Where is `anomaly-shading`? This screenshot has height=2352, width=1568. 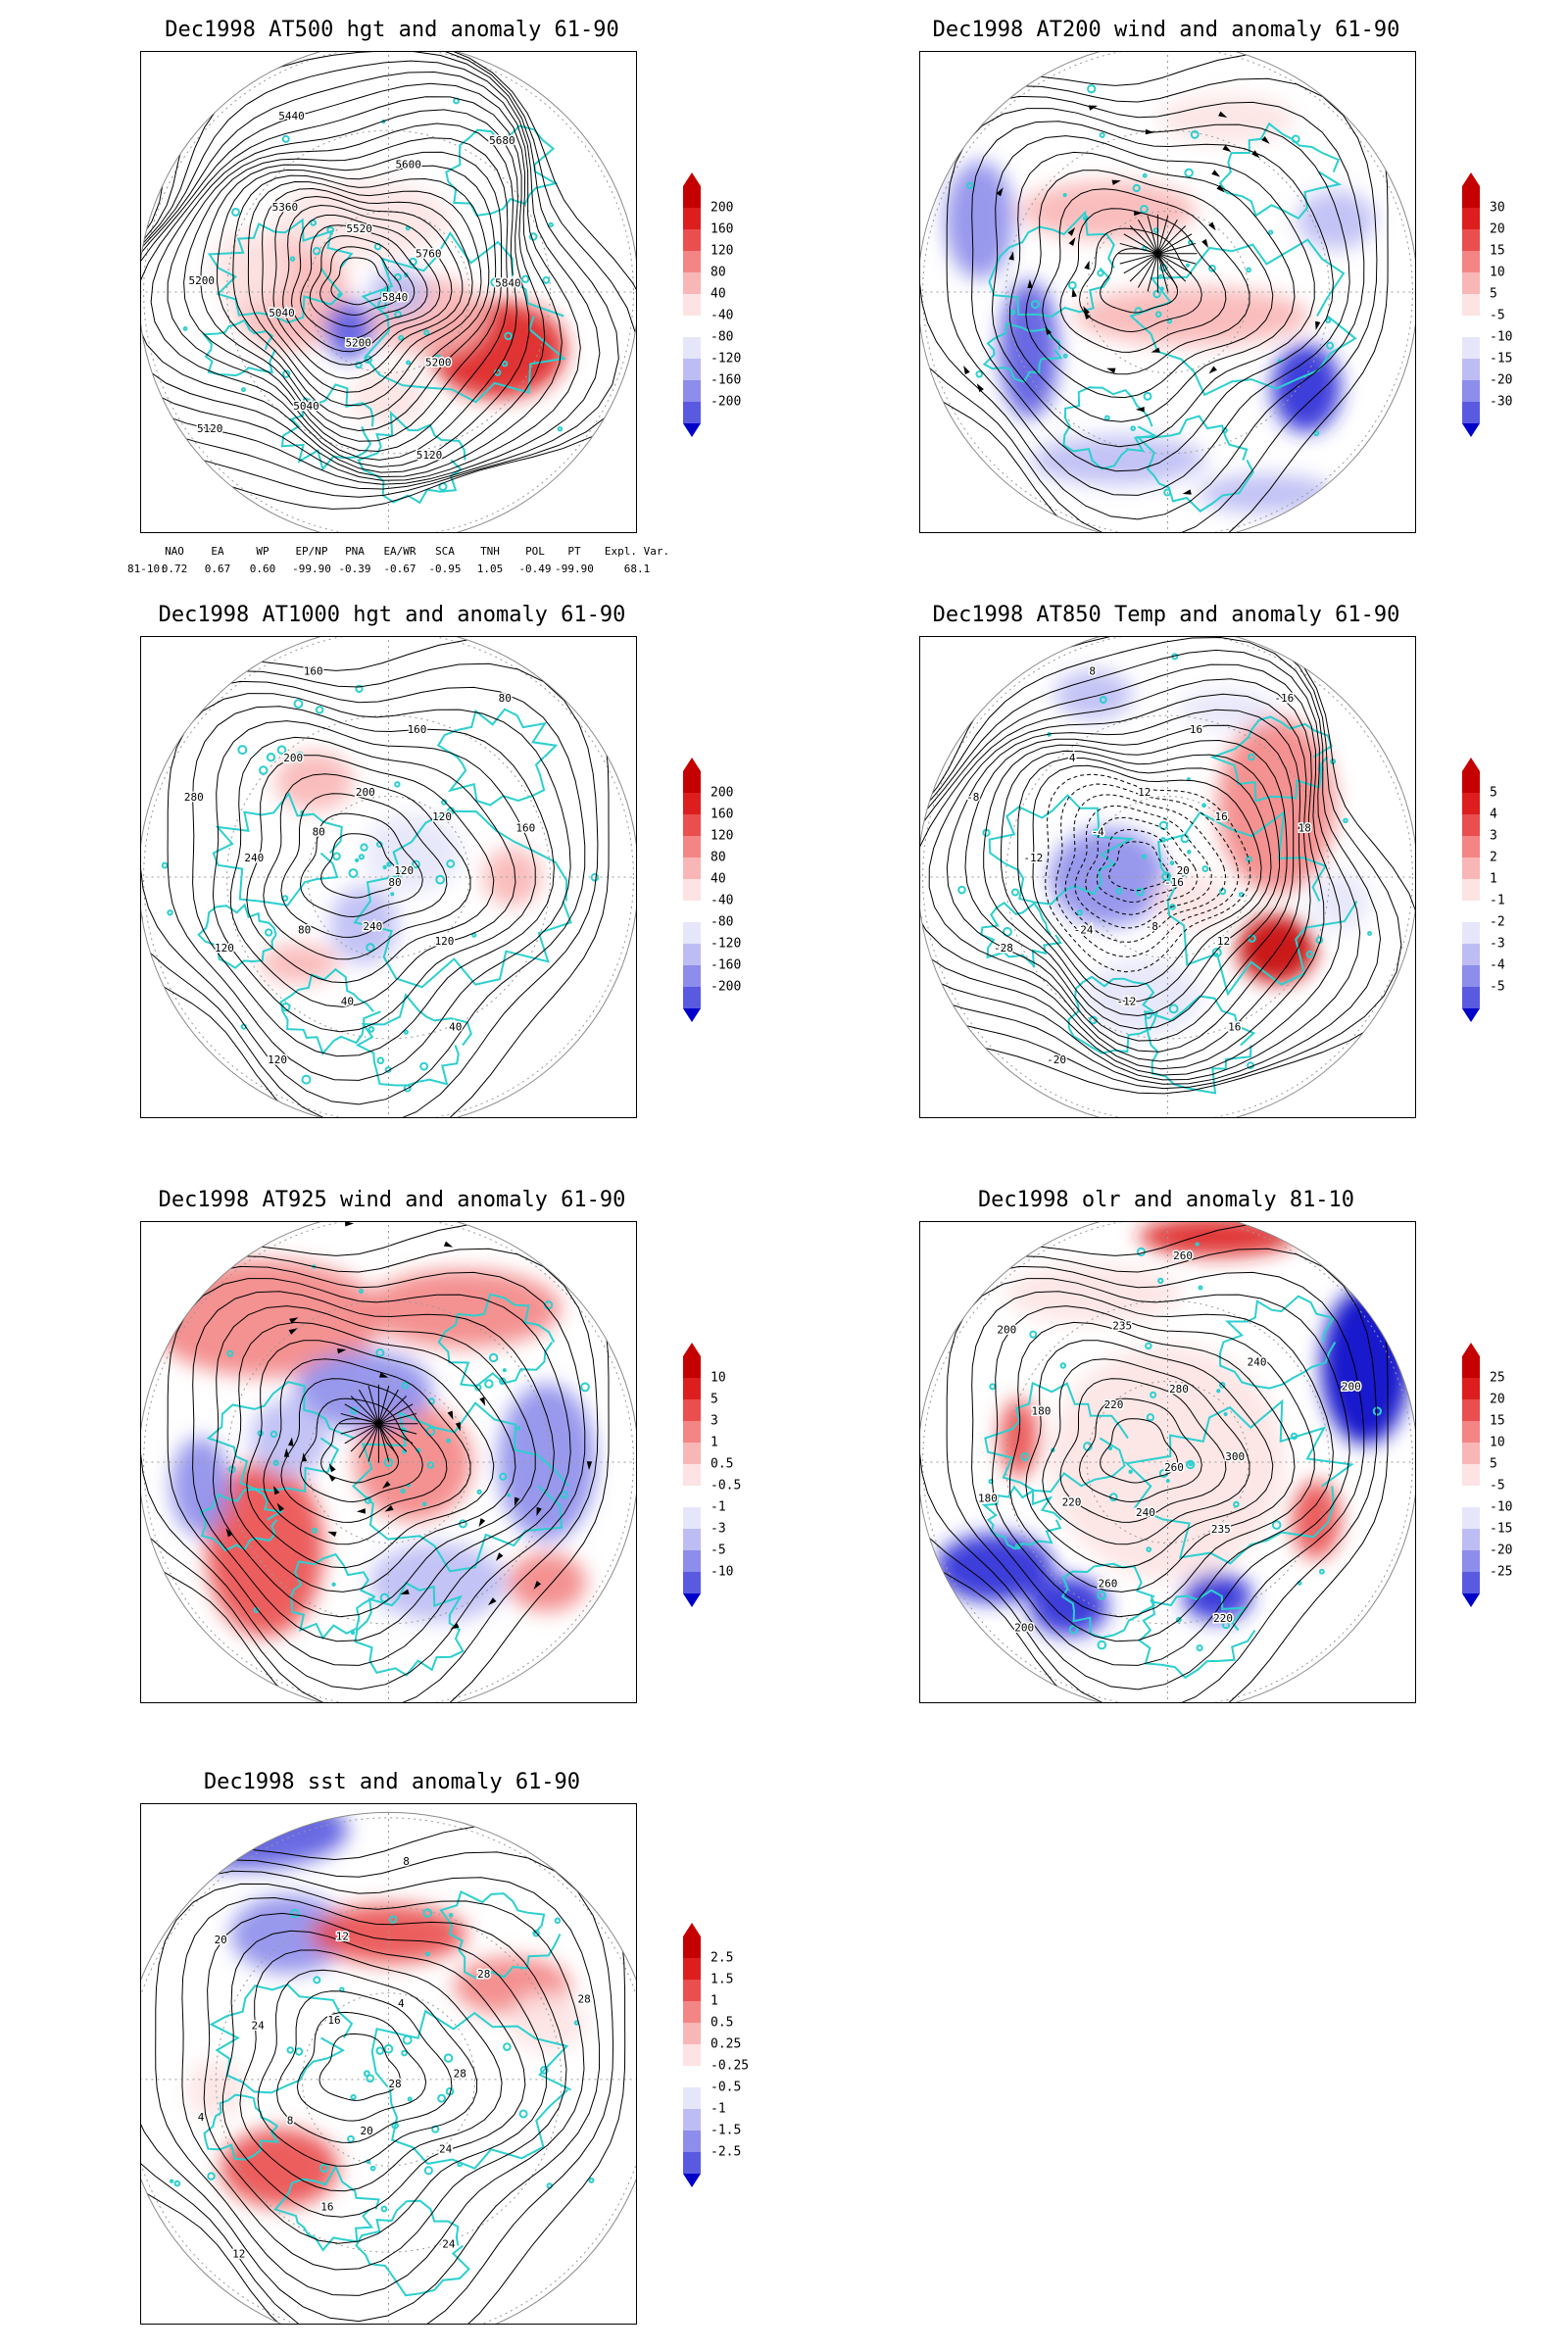
anomaly-shading is located at coordinates (1160, 304).